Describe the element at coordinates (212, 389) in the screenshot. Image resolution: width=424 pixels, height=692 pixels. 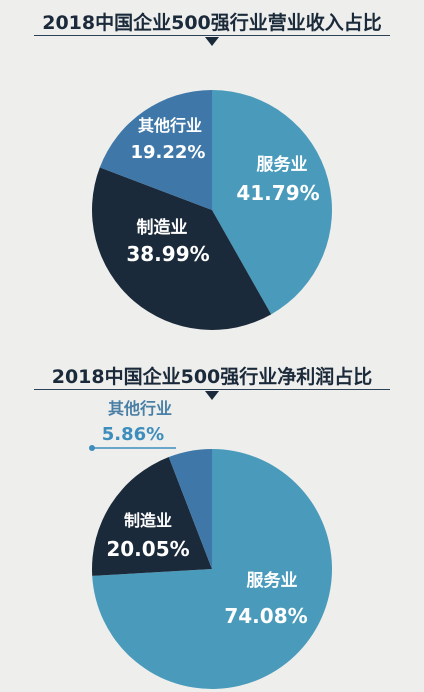
I see `chart-2-title-rule` at that location.